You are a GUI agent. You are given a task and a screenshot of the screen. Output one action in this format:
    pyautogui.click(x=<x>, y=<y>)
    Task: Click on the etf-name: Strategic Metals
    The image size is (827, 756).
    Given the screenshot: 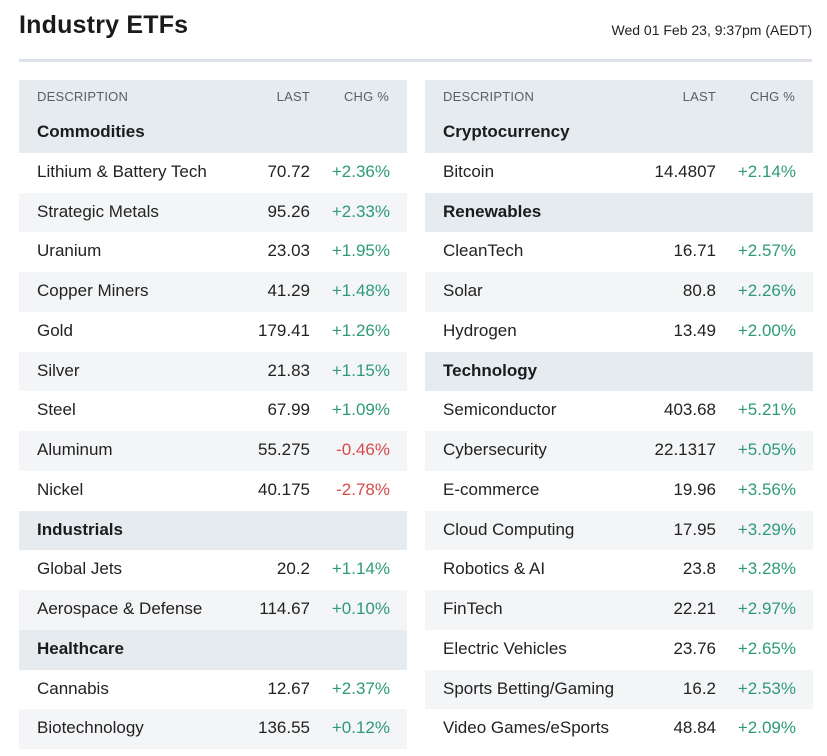 What is the action you would take?
    pyautogui.click(x=98, y=211)
    